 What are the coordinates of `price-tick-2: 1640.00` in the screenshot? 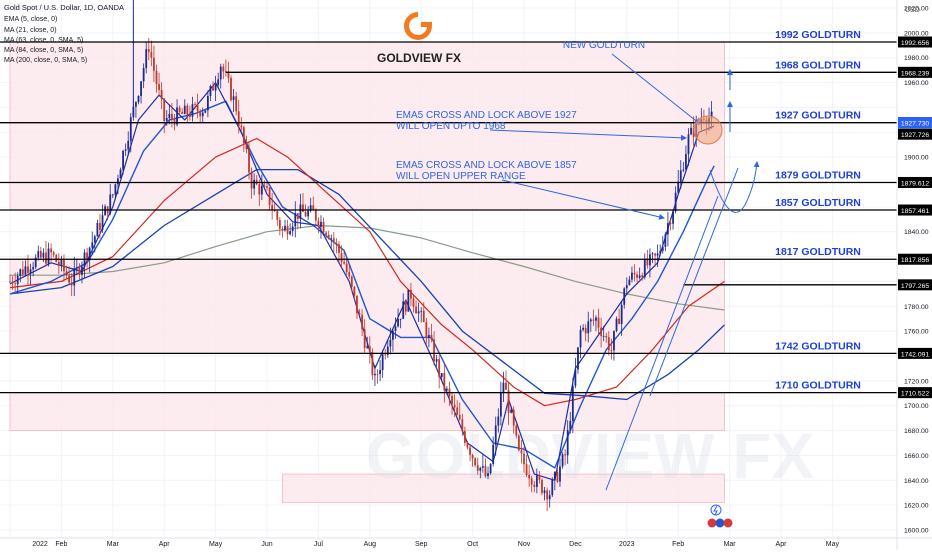 It's located at (916, 481).